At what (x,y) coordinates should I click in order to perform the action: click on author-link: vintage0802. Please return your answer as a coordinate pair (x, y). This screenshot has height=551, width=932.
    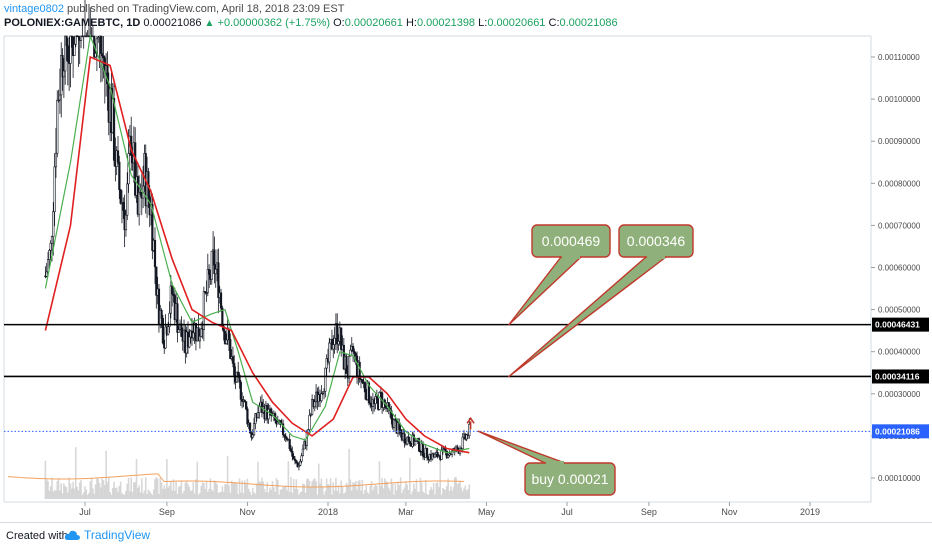
    Looking at the image, I should click on (34, 9).